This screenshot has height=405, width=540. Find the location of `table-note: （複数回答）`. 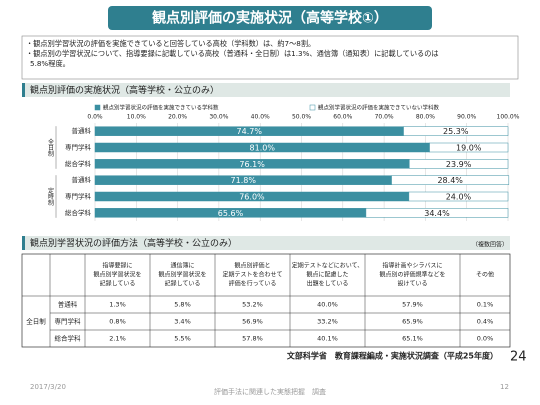

table-note: （複数回答） is located at coordinates (490, 245).